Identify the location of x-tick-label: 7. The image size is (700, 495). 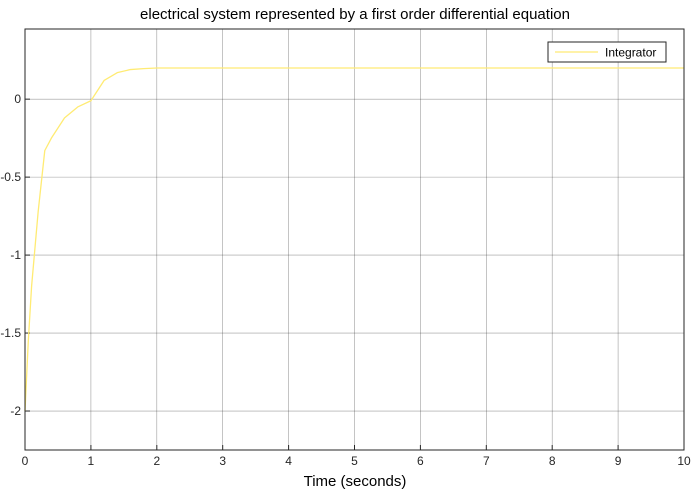
(486, 461).